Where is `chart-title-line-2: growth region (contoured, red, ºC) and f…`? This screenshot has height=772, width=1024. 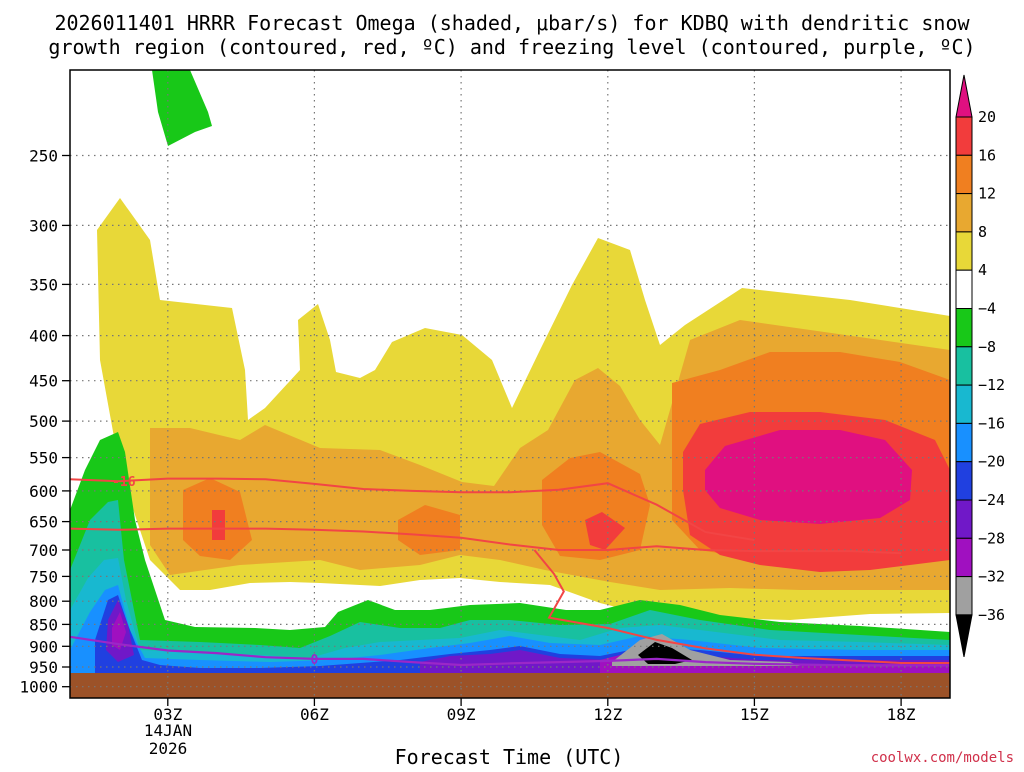 chart-title-line-2: growth region (contoured, red, ºC) and f… is located at coordinates (511, 47).